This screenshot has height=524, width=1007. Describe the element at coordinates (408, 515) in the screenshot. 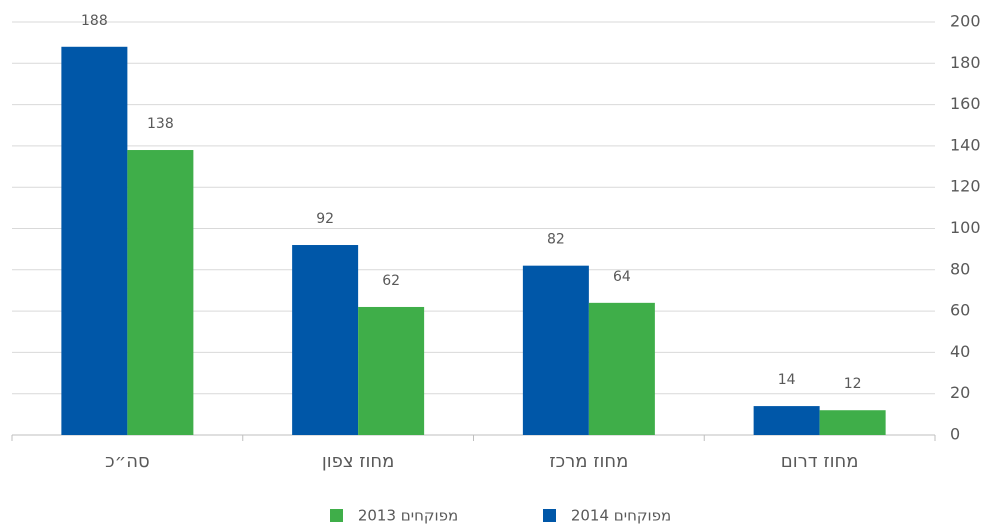

I see `legend-label: מפוקחים 2013` at that location.